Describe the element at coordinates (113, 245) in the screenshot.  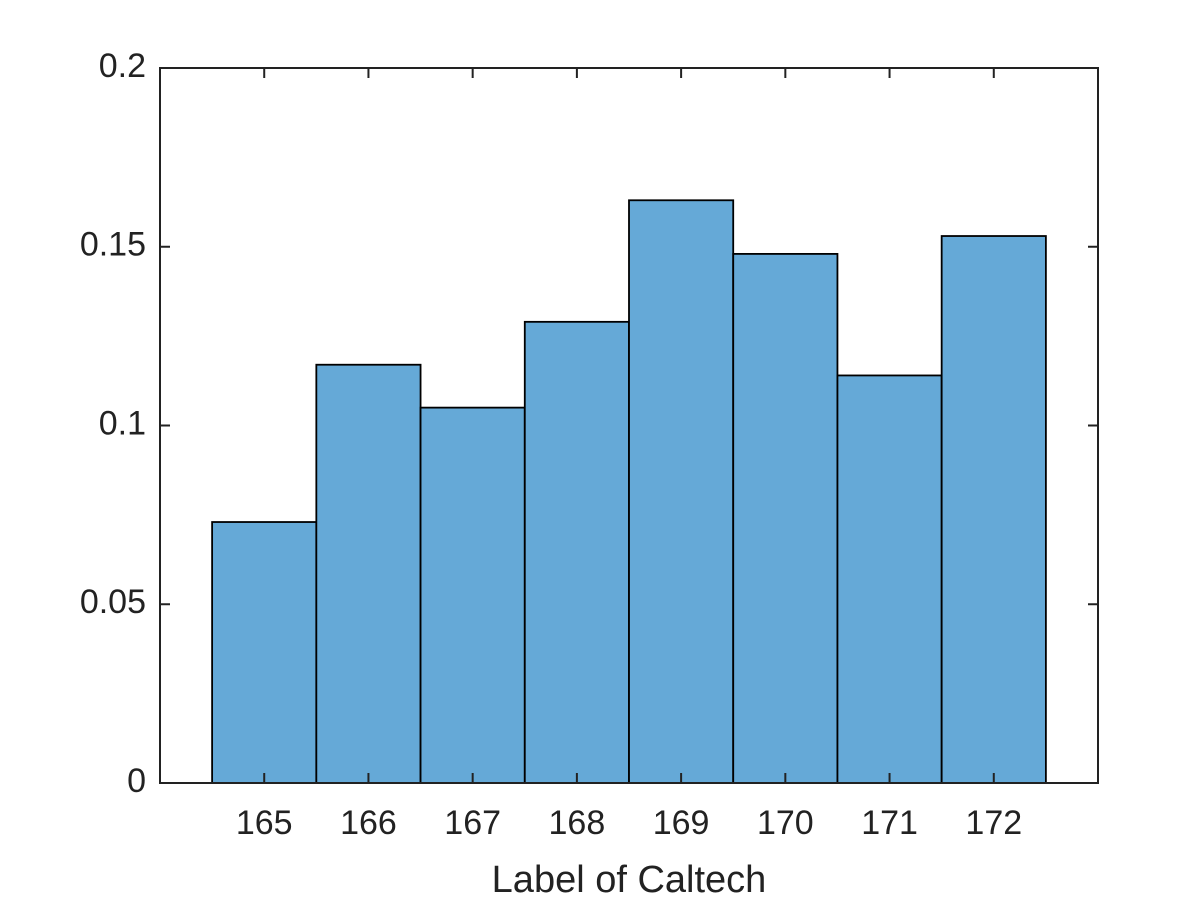
I see `y-tick-label: 0.15` at that location.